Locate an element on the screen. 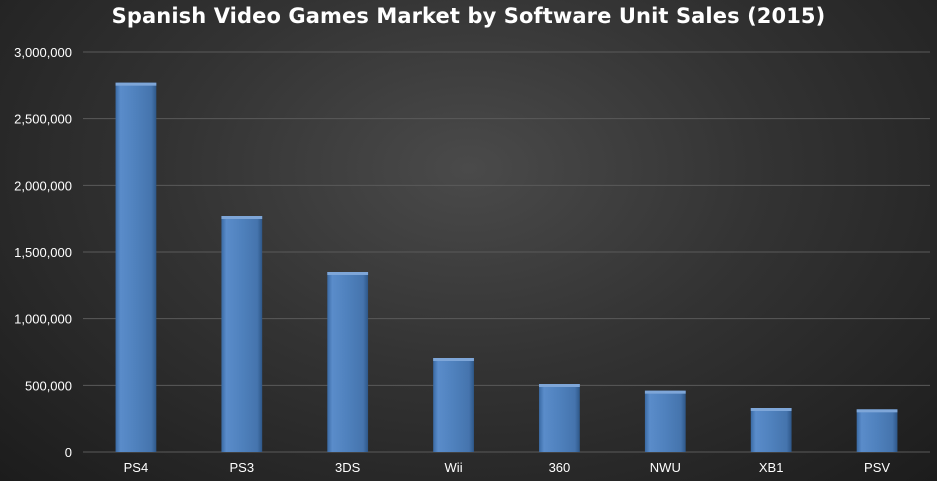 The height and width of the screenshot is (481, 937). x-tick-label: Wii is located at coordinates (454, 467).